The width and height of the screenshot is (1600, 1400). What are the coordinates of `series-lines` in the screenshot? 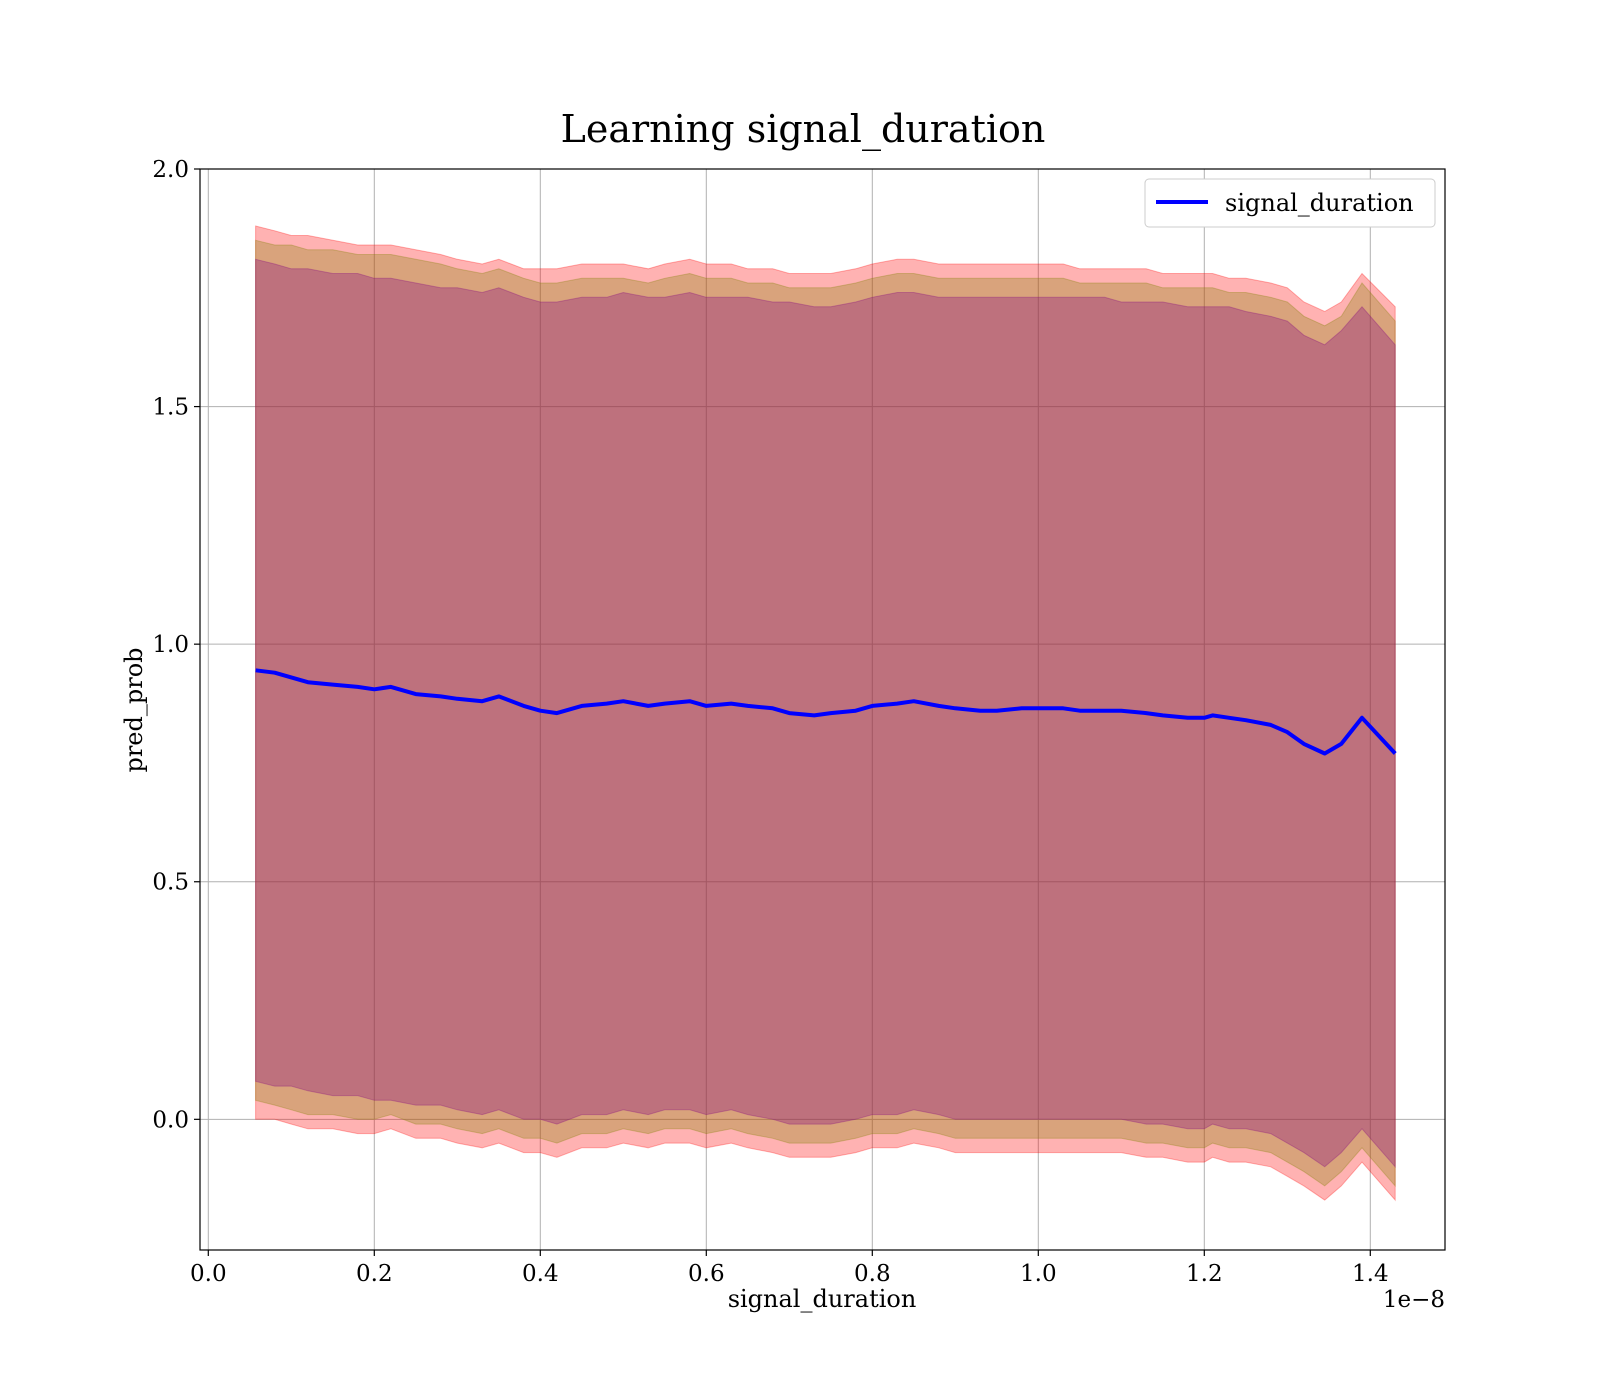 It's located at (826, 712).